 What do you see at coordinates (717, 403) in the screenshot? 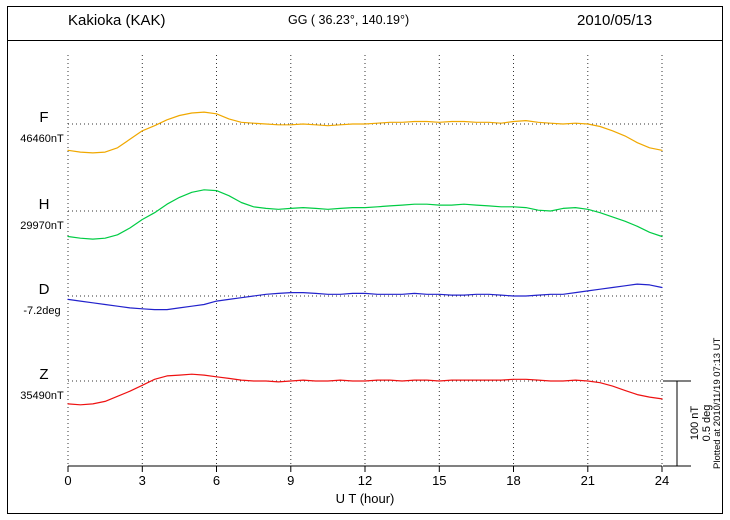
I see `plotted-at-note: Plotted at 2010/11/19 07:13 UT` at bounding box center [717, 403].